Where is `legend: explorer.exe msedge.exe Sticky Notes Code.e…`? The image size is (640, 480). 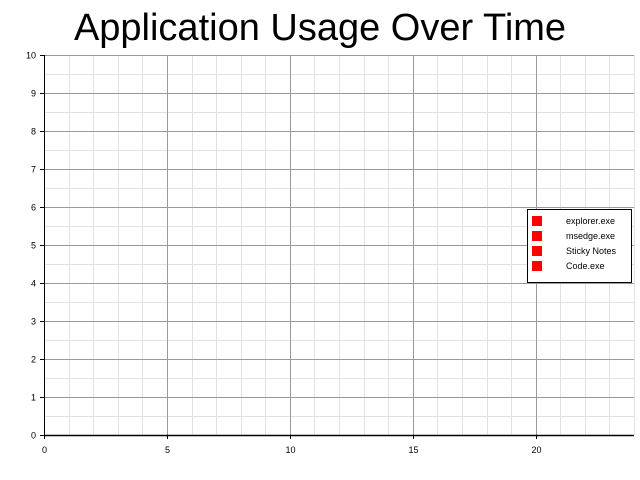 legend: explorer.exe msedge.exe Sticky Notes Code.e… is located at coordinates (579, 246).